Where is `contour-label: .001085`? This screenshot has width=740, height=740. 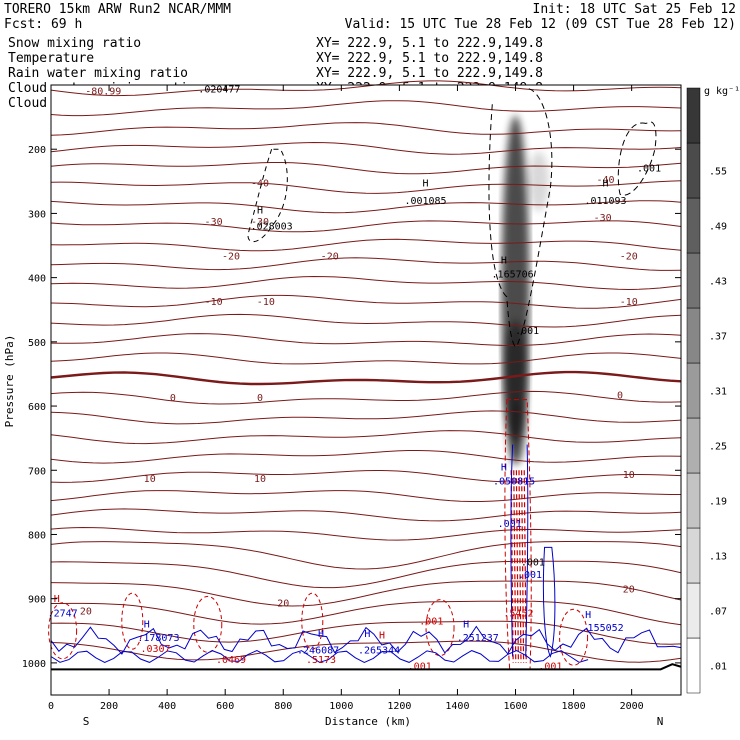 contour-label: .001085 is located at coordinates (425, 201).